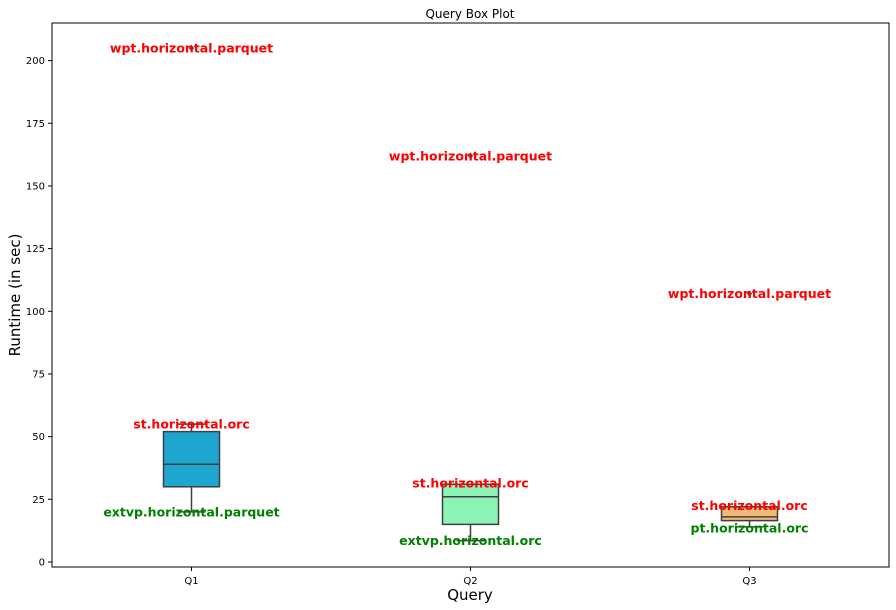 This screenshot has width=896, height=610. Describe the element at coordinates (35, 249) in the screenshot. I see `y-tick-label: 125` at that location.